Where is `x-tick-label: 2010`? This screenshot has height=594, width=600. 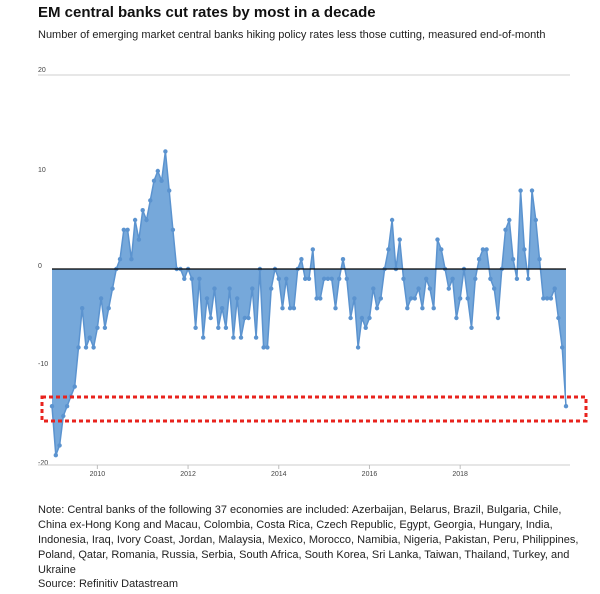
x-tick-label: 2010 is located at coordinates (98, 474).